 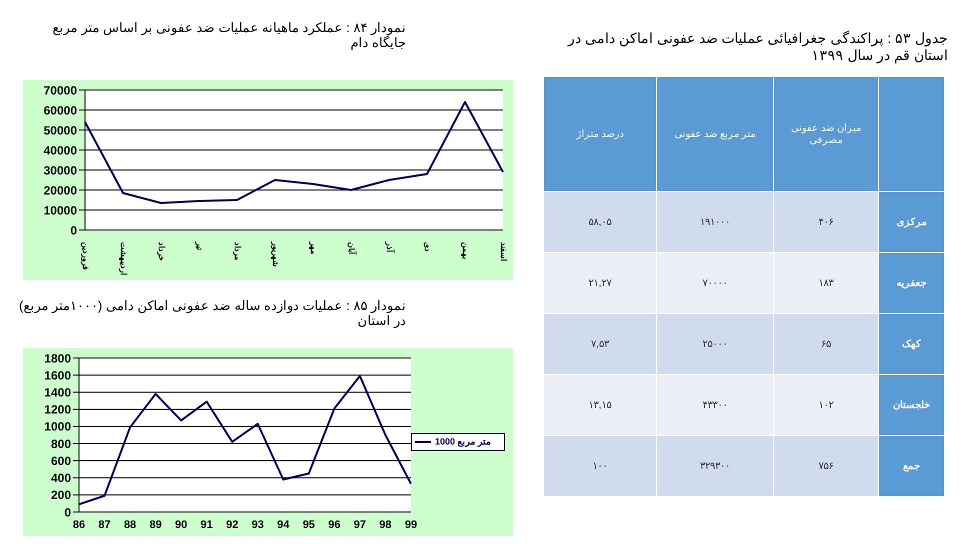 What do you see at coordinates (715, 466) in the screenshot?
I see `table-cell: ۳۲۹۳۰۰` at bounding box center [715, 466].